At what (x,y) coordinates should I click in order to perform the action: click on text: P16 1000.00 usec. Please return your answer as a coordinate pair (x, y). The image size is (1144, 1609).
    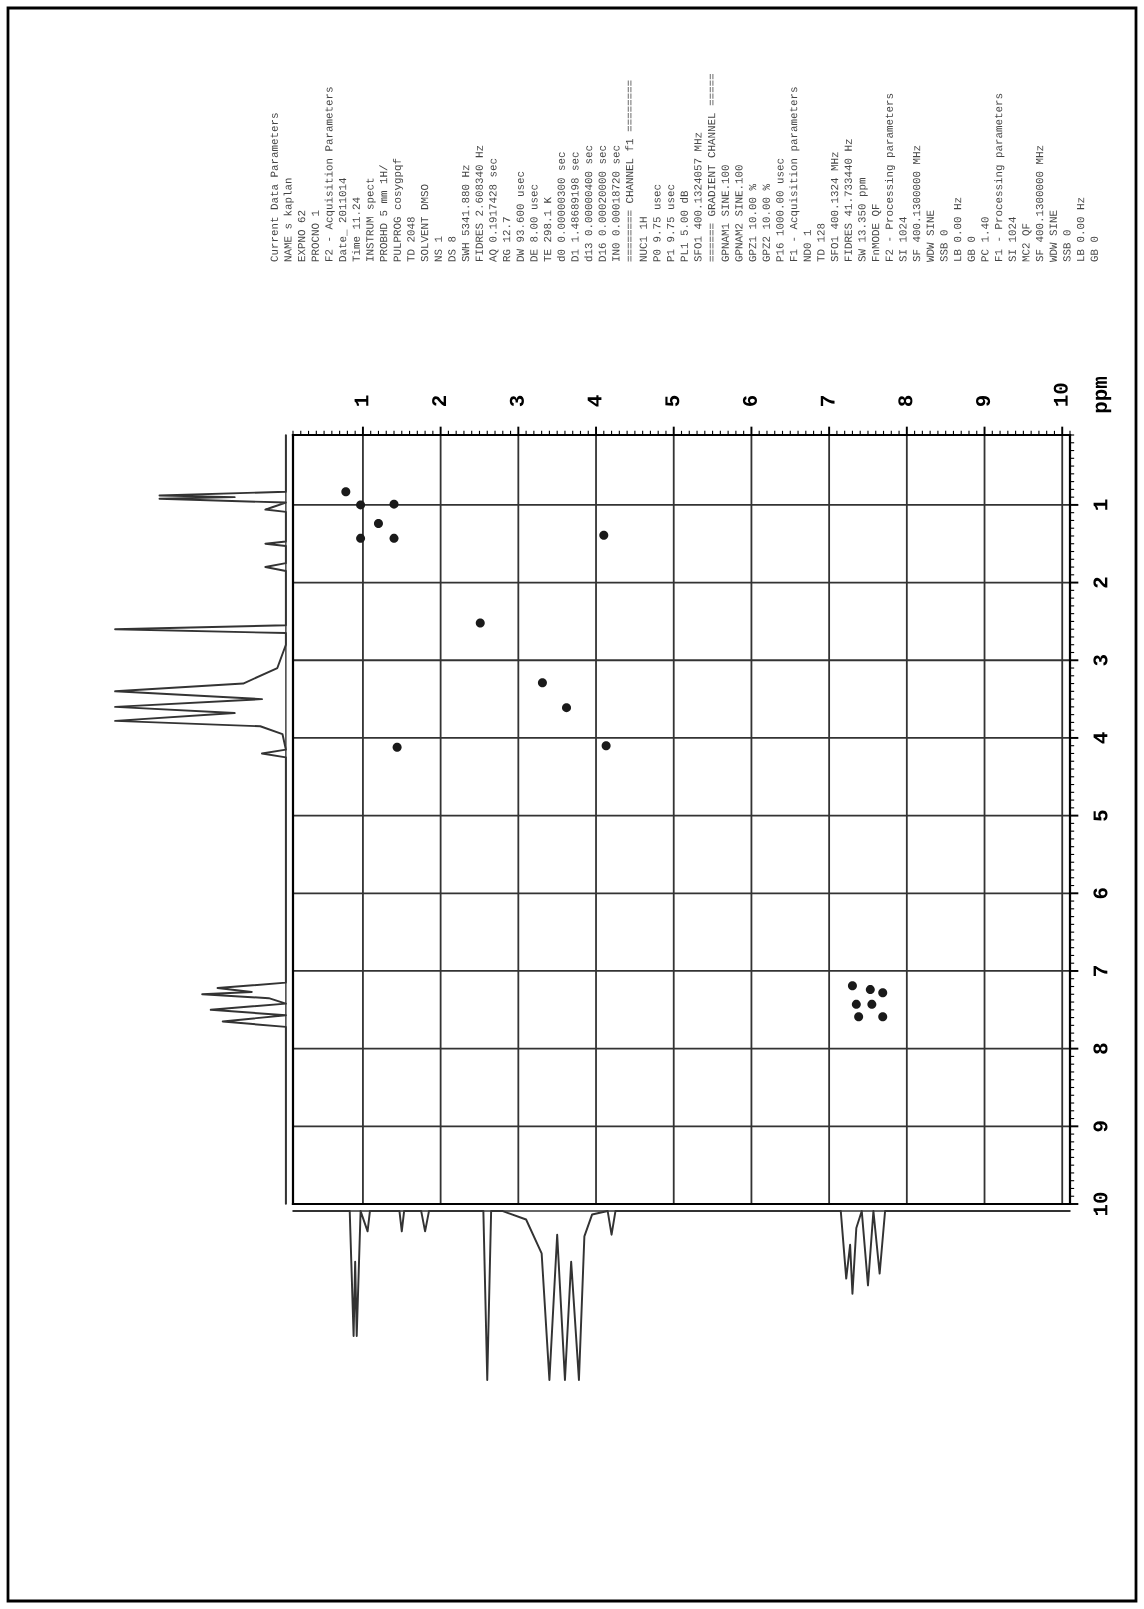
    Looking at the image, I should click on (780, 210).